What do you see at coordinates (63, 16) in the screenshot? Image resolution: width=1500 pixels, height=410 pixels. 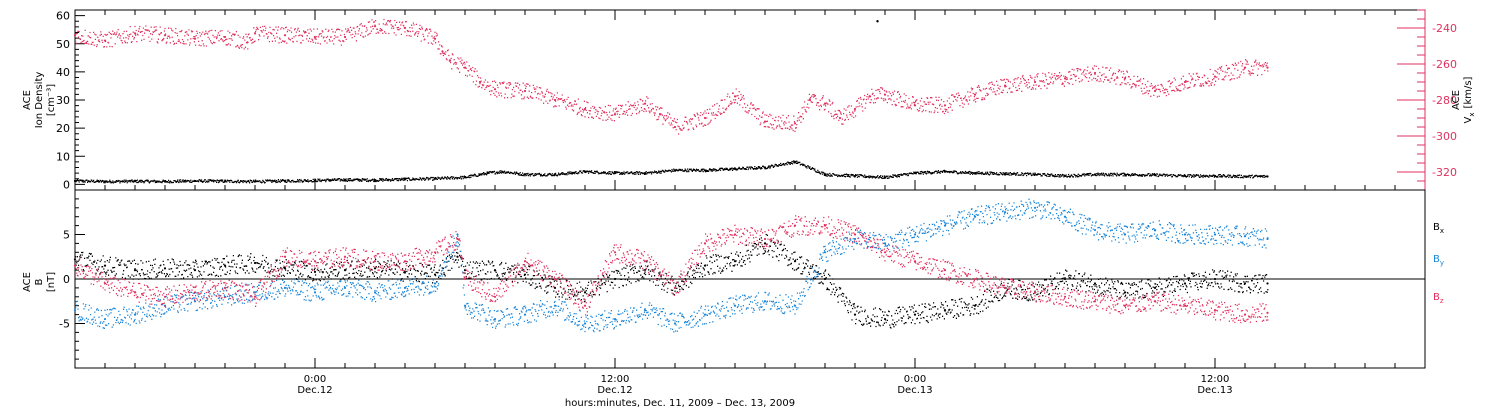 I see `top-left-tick-label: 60` at bounding box center [63, 16].